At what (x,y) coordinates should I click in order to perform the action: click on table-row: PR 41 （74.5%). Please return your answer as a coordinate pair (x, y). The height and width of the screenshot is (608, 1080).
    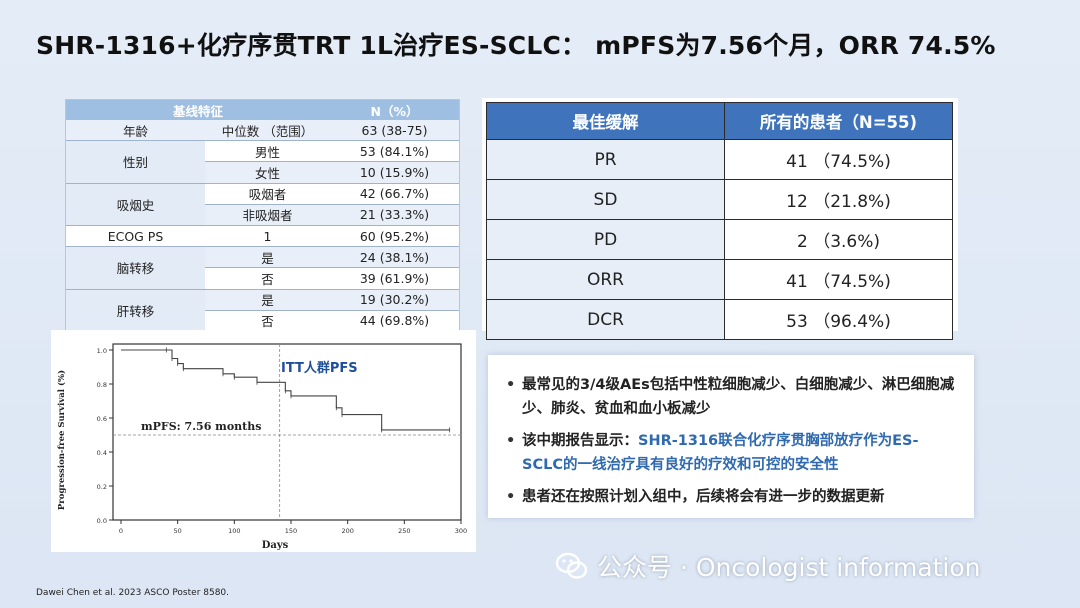
    Looking at the image, I should click on (719, 159).